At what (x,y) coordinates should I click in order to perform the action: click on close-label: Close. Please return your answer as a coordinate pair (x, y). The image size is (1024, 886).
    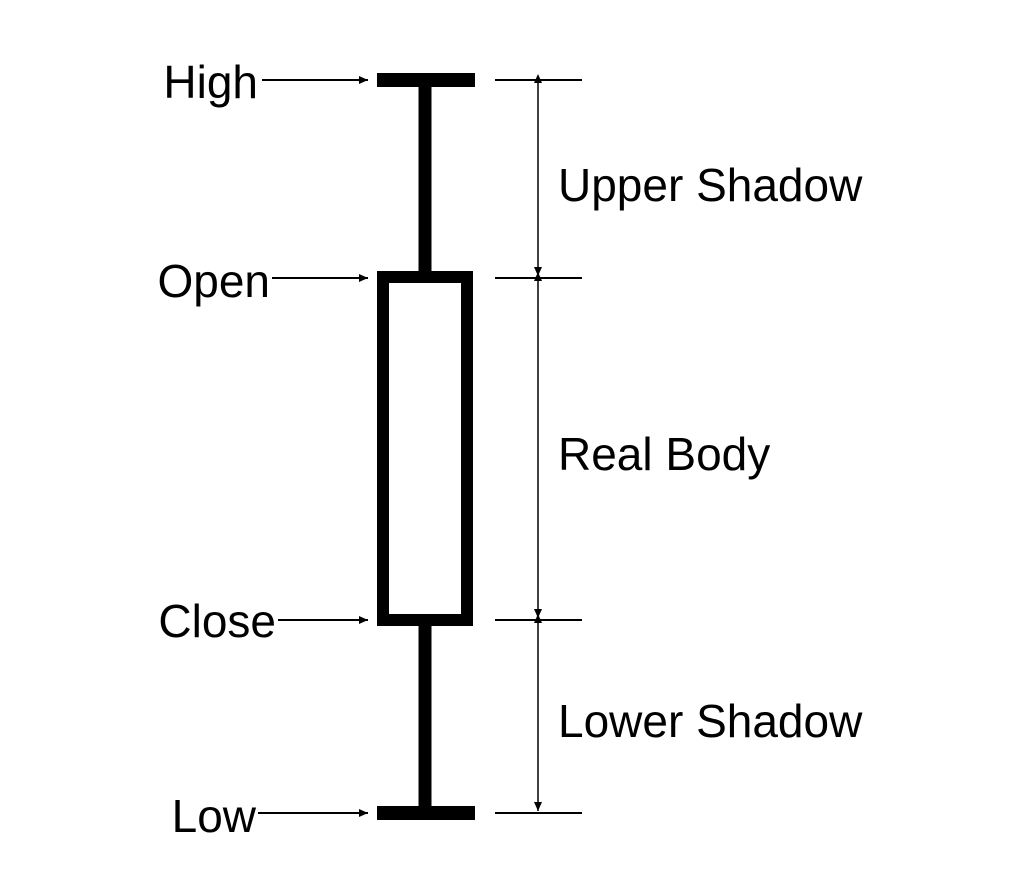
    Looking at the image, I should click on (217, 621).